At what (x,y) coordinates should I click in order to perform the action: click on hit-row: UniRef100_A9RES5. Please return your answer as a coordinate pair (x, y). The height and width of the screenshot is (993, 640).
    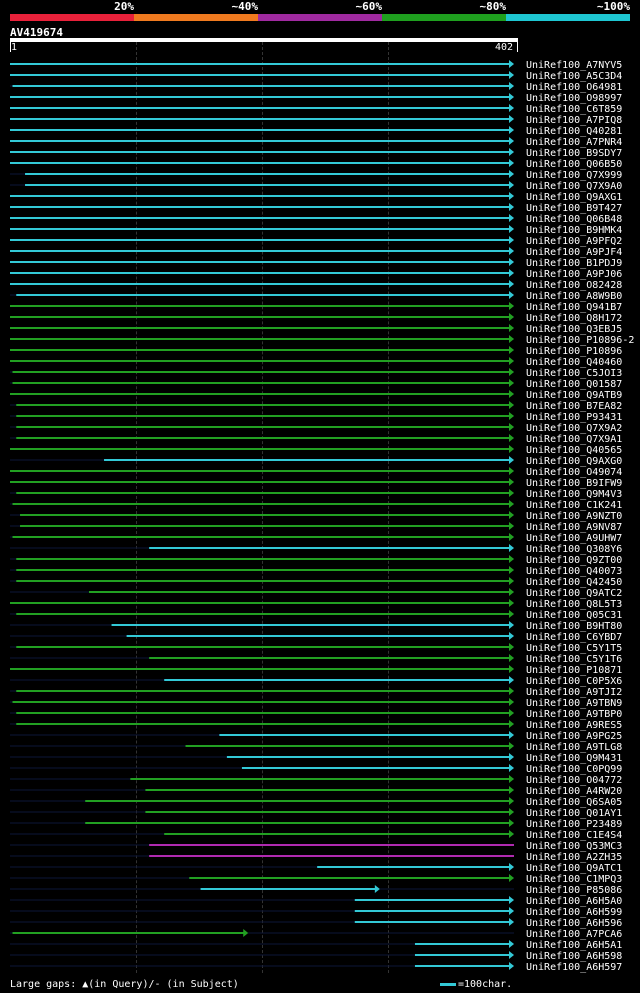
    Looking at the image, I should click on (316, 725).